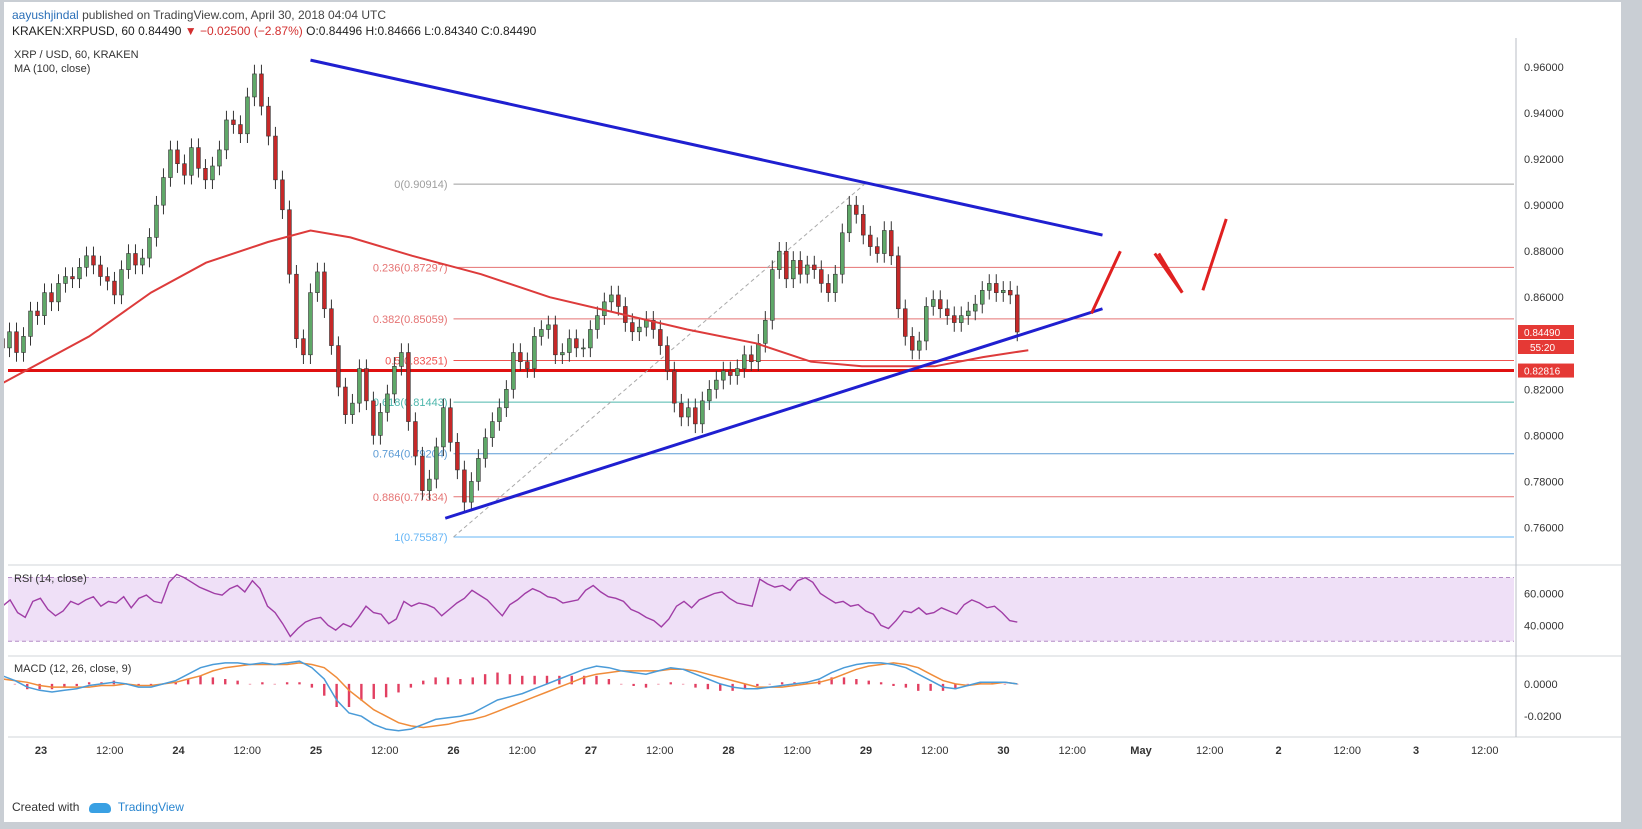 The height and width of the screenshot is (829, 1642). What do you see at coordinates (420, 185) in the screenshot?
I see `fib-label: 0(0.90914)` at bounding box center [420, 185].